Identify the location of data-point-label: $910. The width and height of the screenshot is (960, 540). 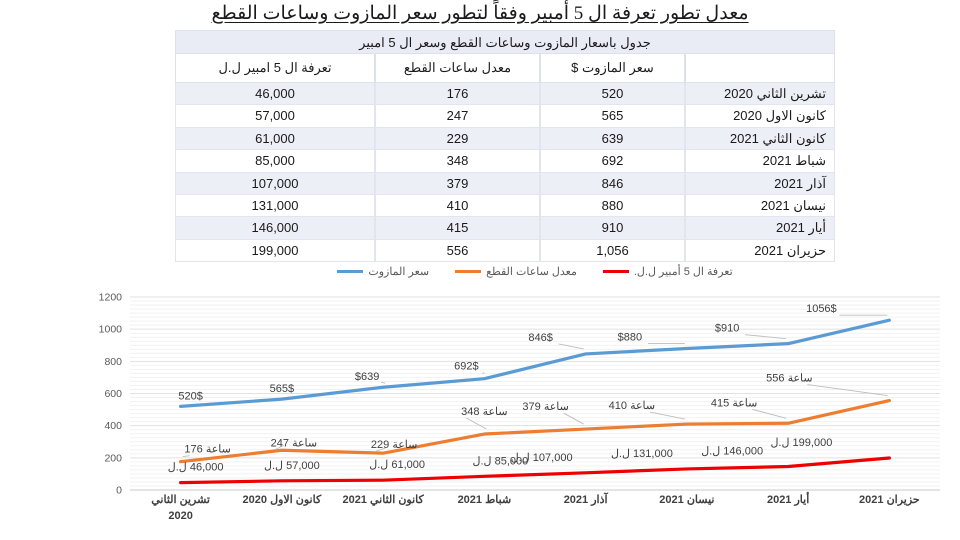
(727, 329).